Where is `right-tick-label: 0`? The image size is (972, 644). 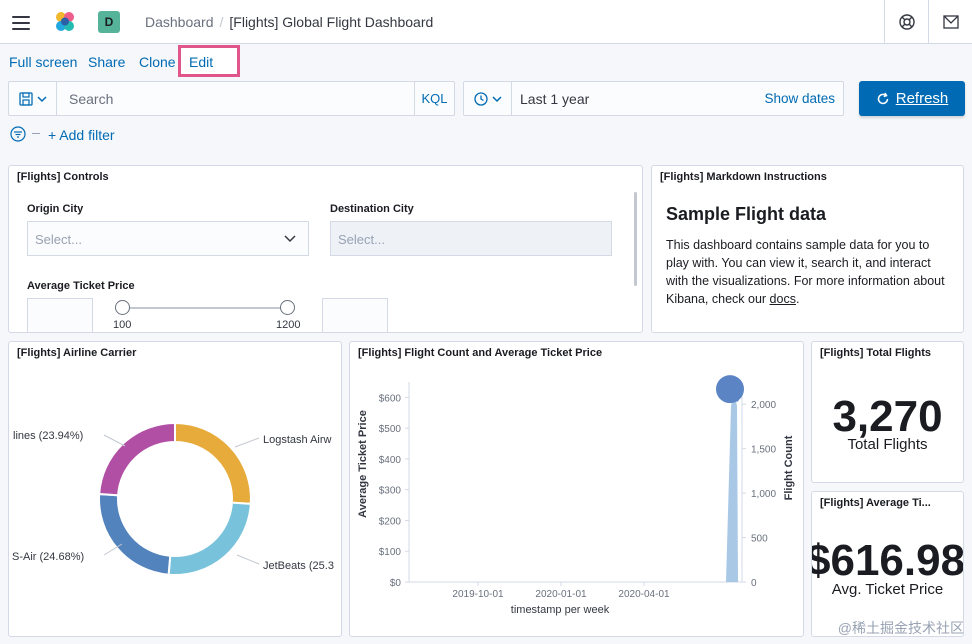 right-tick-label: 0 is located at coordinates (754, 583).